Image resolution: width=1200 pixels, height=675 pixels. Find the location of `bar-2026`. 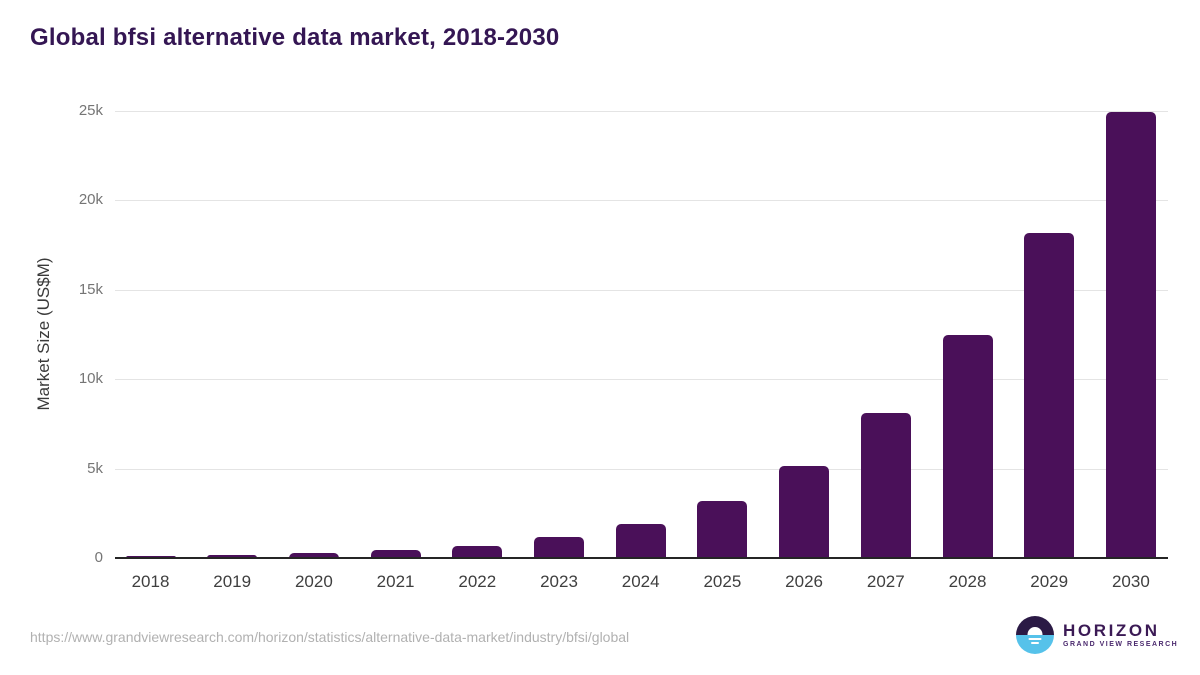

bar-2026 is located at coordinates (804, 512).